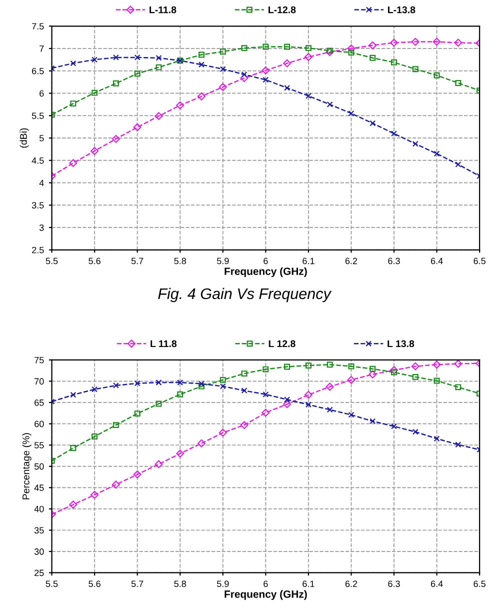 This screenshot has height=608, width=498. What do you see at coordinates (282, 10) in the screenshot?
I see `legend-label: L-12.8` at bounding box center [282, 10].